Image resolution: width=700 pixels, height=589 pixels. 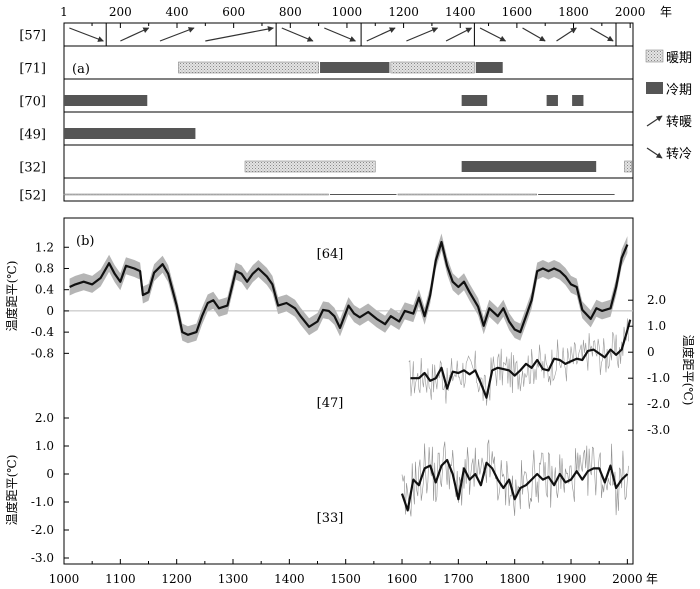 What do you see at coordinates (679, 58) in the screenshot?
I see `legend-label-warm: 暖期` at bounding box center [679, 58].